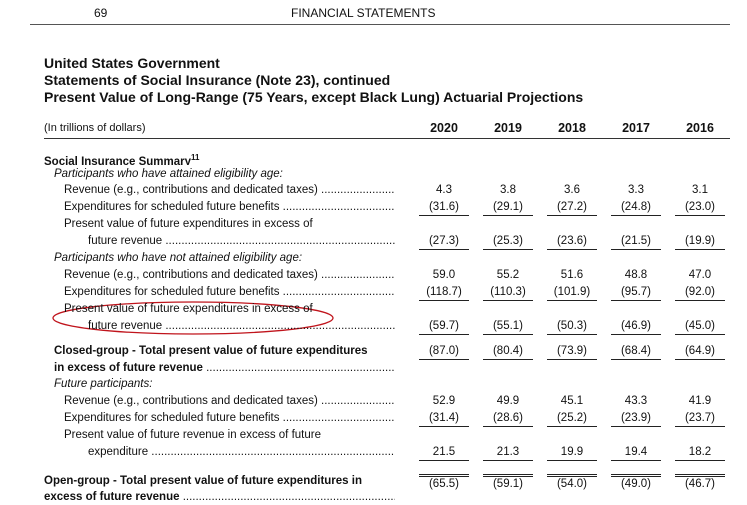  Describe the element at coordinates (444, 419) in the screenshot. I see `cell-value: (31.4)` at that location.